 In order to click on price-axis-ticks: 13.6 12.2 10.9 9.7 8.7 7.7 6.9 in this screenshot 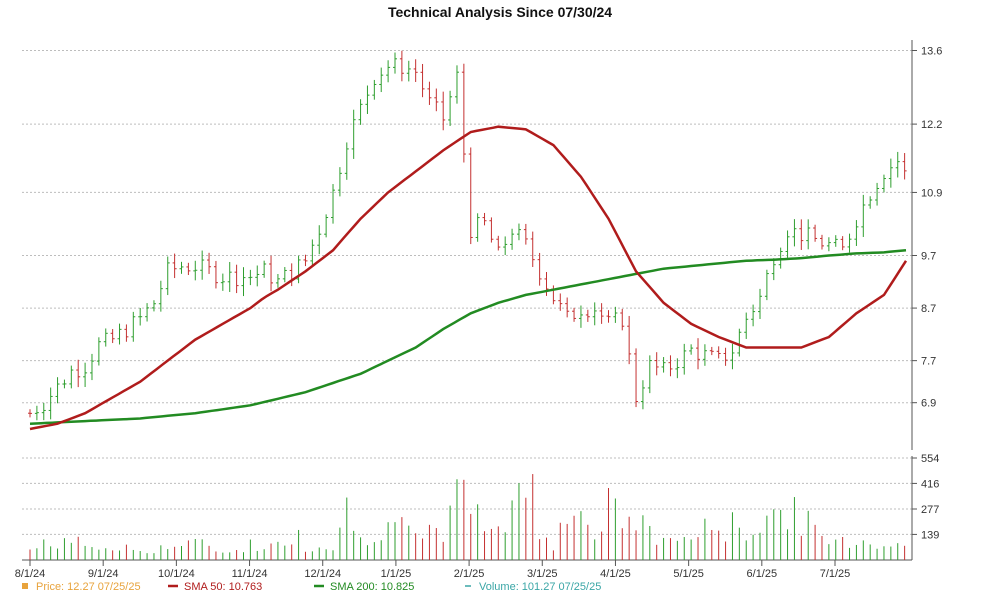, I will do `click(927, 228)`.